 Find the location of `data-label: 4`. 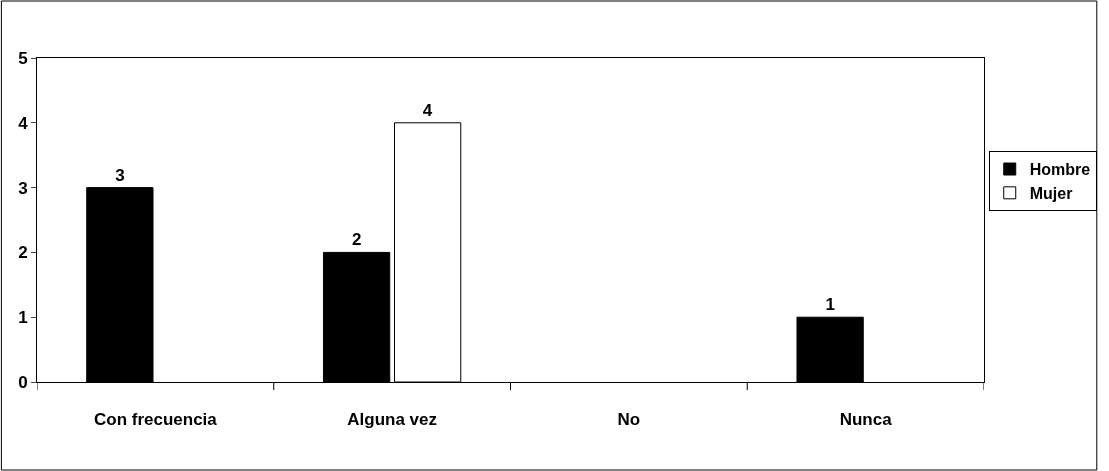

data-label: 4 is located at coordinates (427, 110).